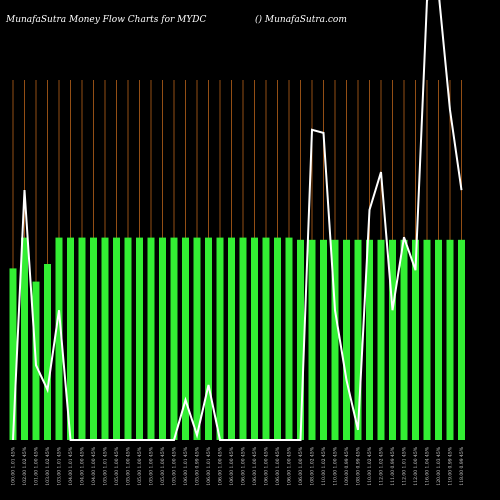  Describe the element at coordinates (382, 465) in the screenshot. I see `x-tick-label: 112.00 1.02 45%` at that location.